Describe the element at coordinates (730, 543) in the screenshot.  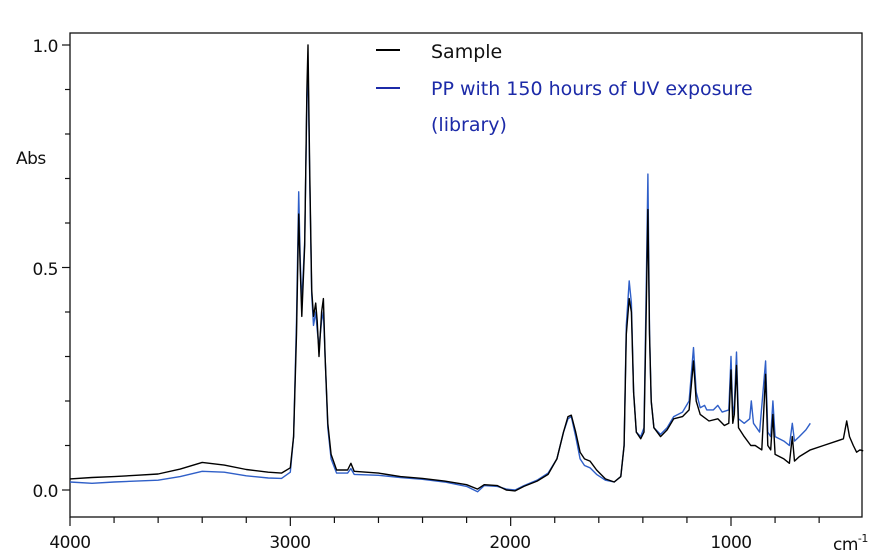
I see `x-tick-label: 1000` at that location.